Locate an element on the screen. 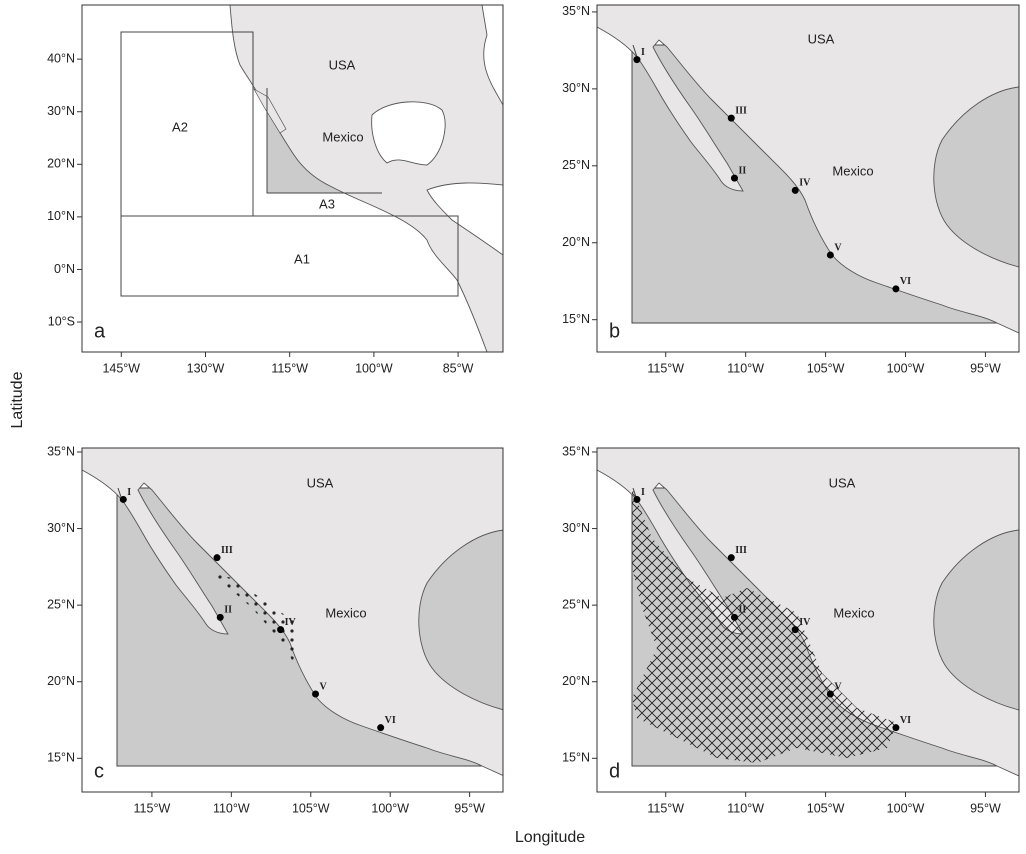  y-tick-label: 10°S is located at coordinates (61, 321).